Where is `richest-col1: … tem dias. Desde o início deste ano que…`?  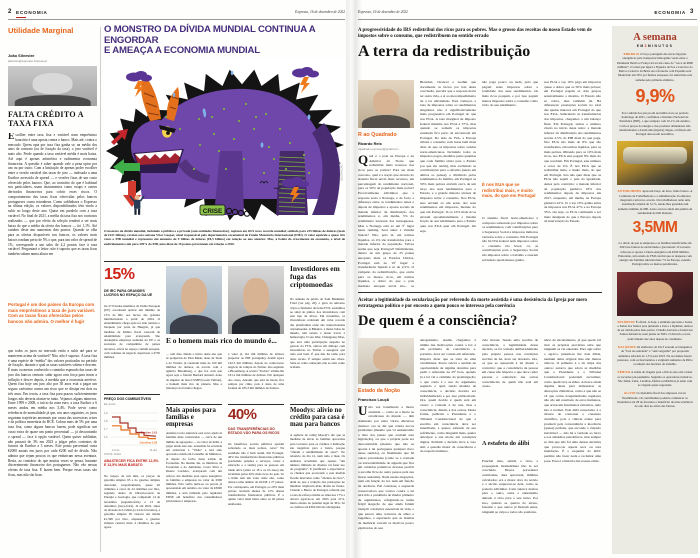 richest-col1: … tem dias. Desde o início deste ano que… is located at coordinates (194, 371).